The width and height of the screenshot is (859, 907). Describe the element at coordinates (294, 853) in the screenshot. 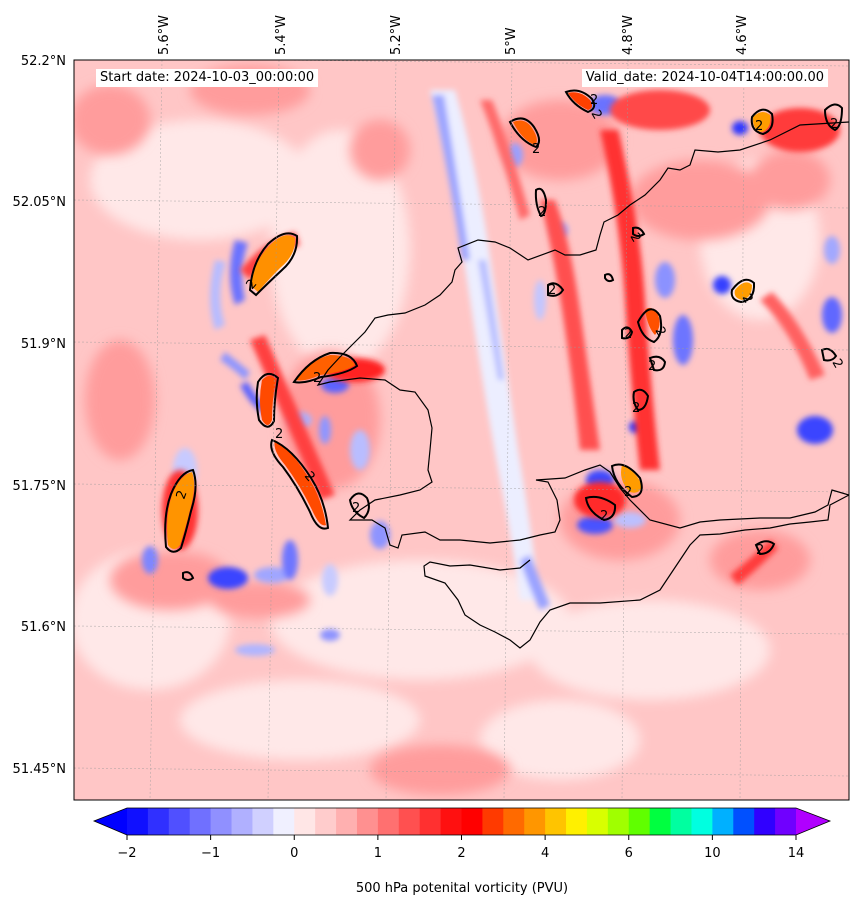

I see `colorbar-tick-label: 0` at that location.